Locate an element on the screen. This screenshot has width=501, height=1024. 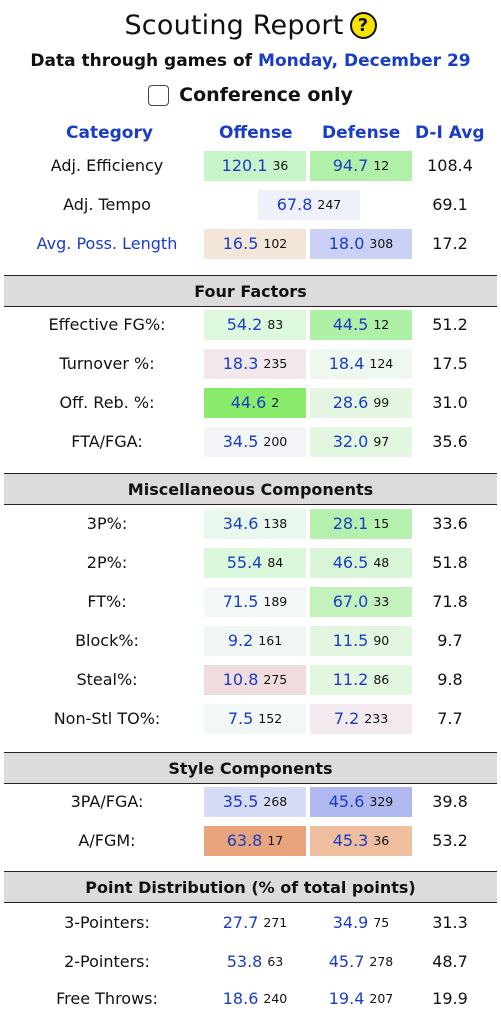
conference-only-label: Conference only is located at coordinates (266, 95).